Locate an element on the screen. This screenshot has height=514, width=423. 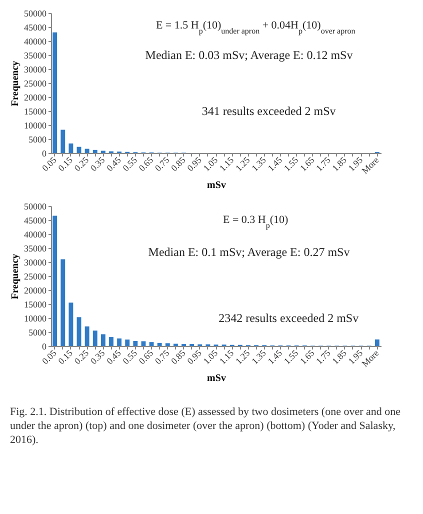
annotation: Median E: 0.03 mSv; Average E: 0.12 mSv is located at coordinates (249, 55).